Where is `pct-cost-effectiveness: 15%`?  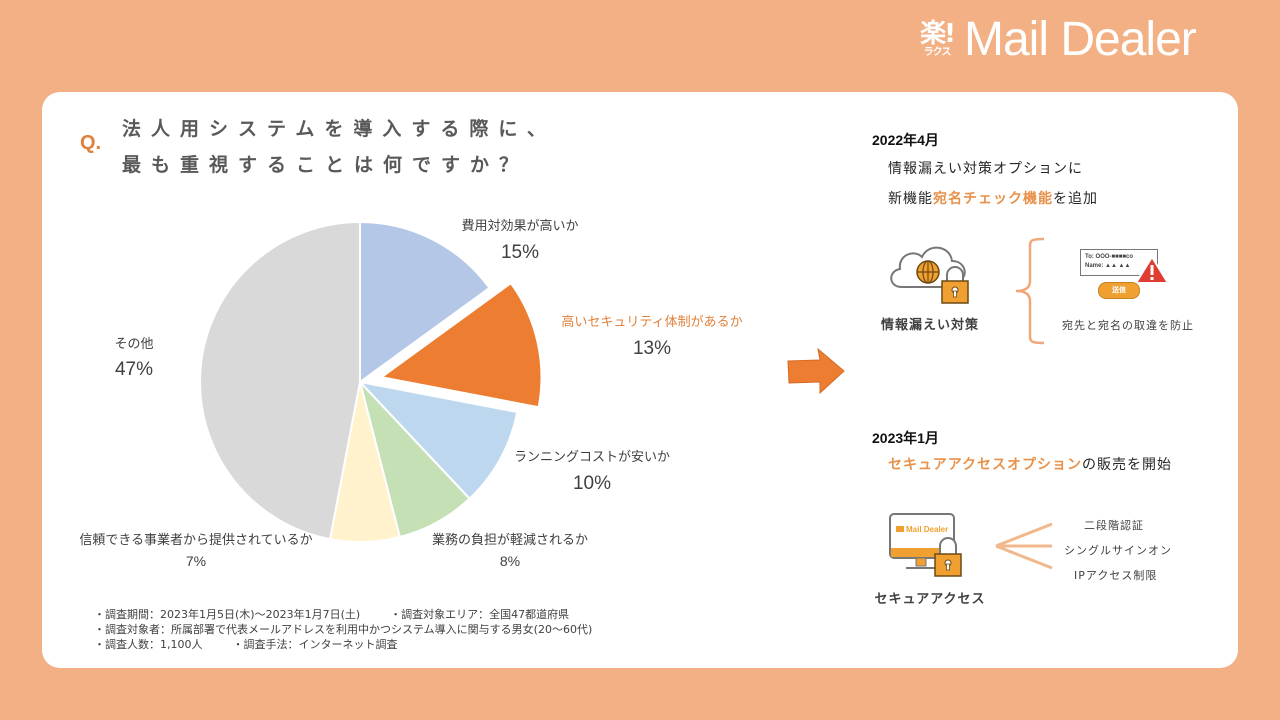
pct-cost-effectiveness: 15% is located at coordinates (520, 252).